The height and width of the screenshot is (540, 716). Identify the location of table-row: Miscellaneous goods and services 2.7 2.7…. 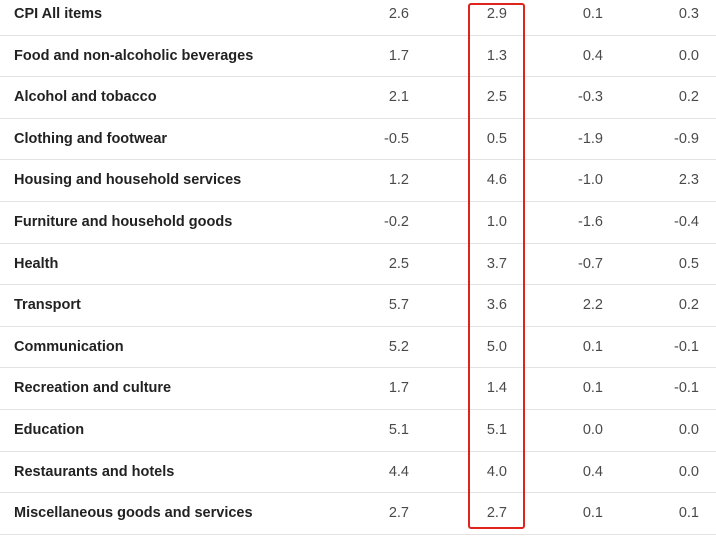
(358, 514).